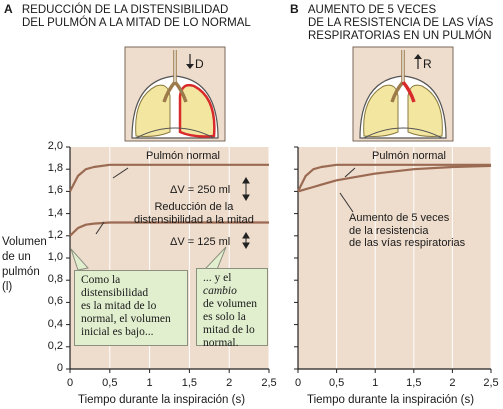  I want to click on dv-normal-label: ΔV = 250 ml, so click(200, 190).